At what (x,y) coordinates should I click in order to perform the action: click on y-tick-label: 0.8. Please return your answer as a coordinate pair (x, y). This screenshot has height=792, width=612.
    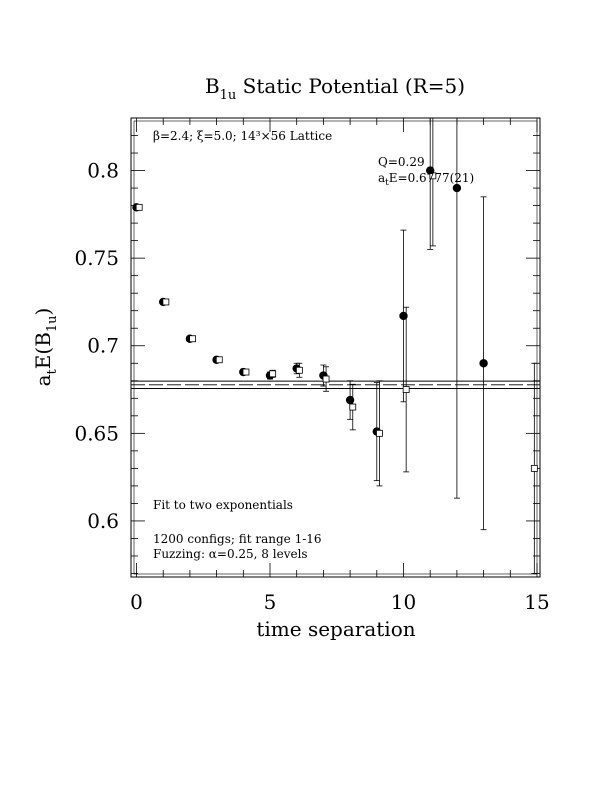
    Looking at the image, I should click on (103, 171).